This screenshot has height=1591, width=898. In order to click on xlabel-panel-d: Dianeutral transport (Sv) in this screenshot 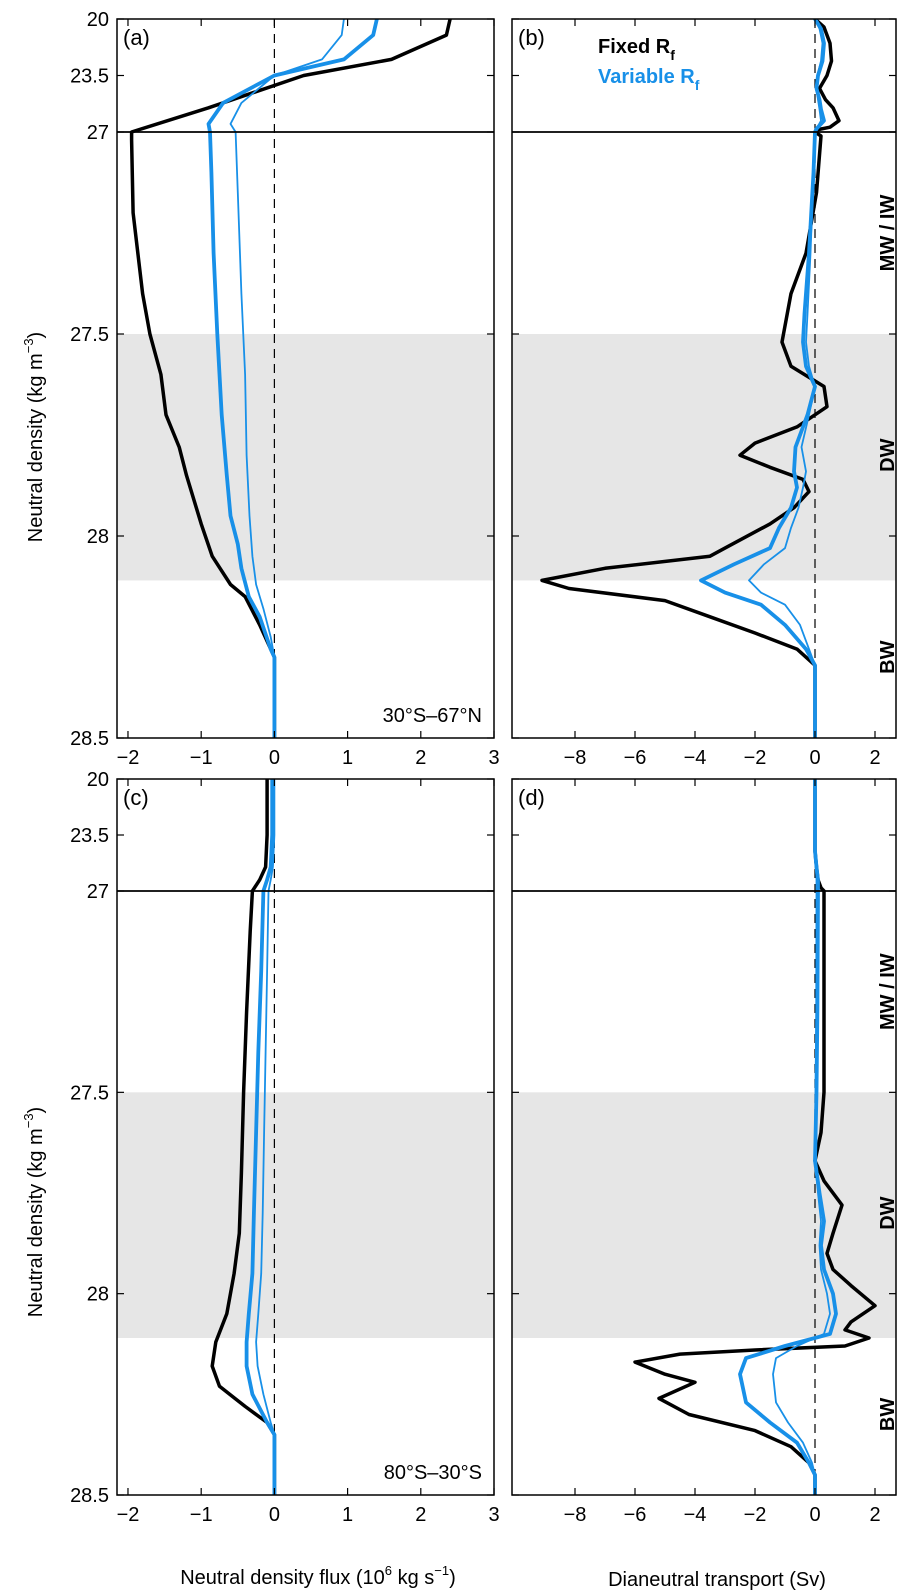, I will do `click(717, 1580)`.